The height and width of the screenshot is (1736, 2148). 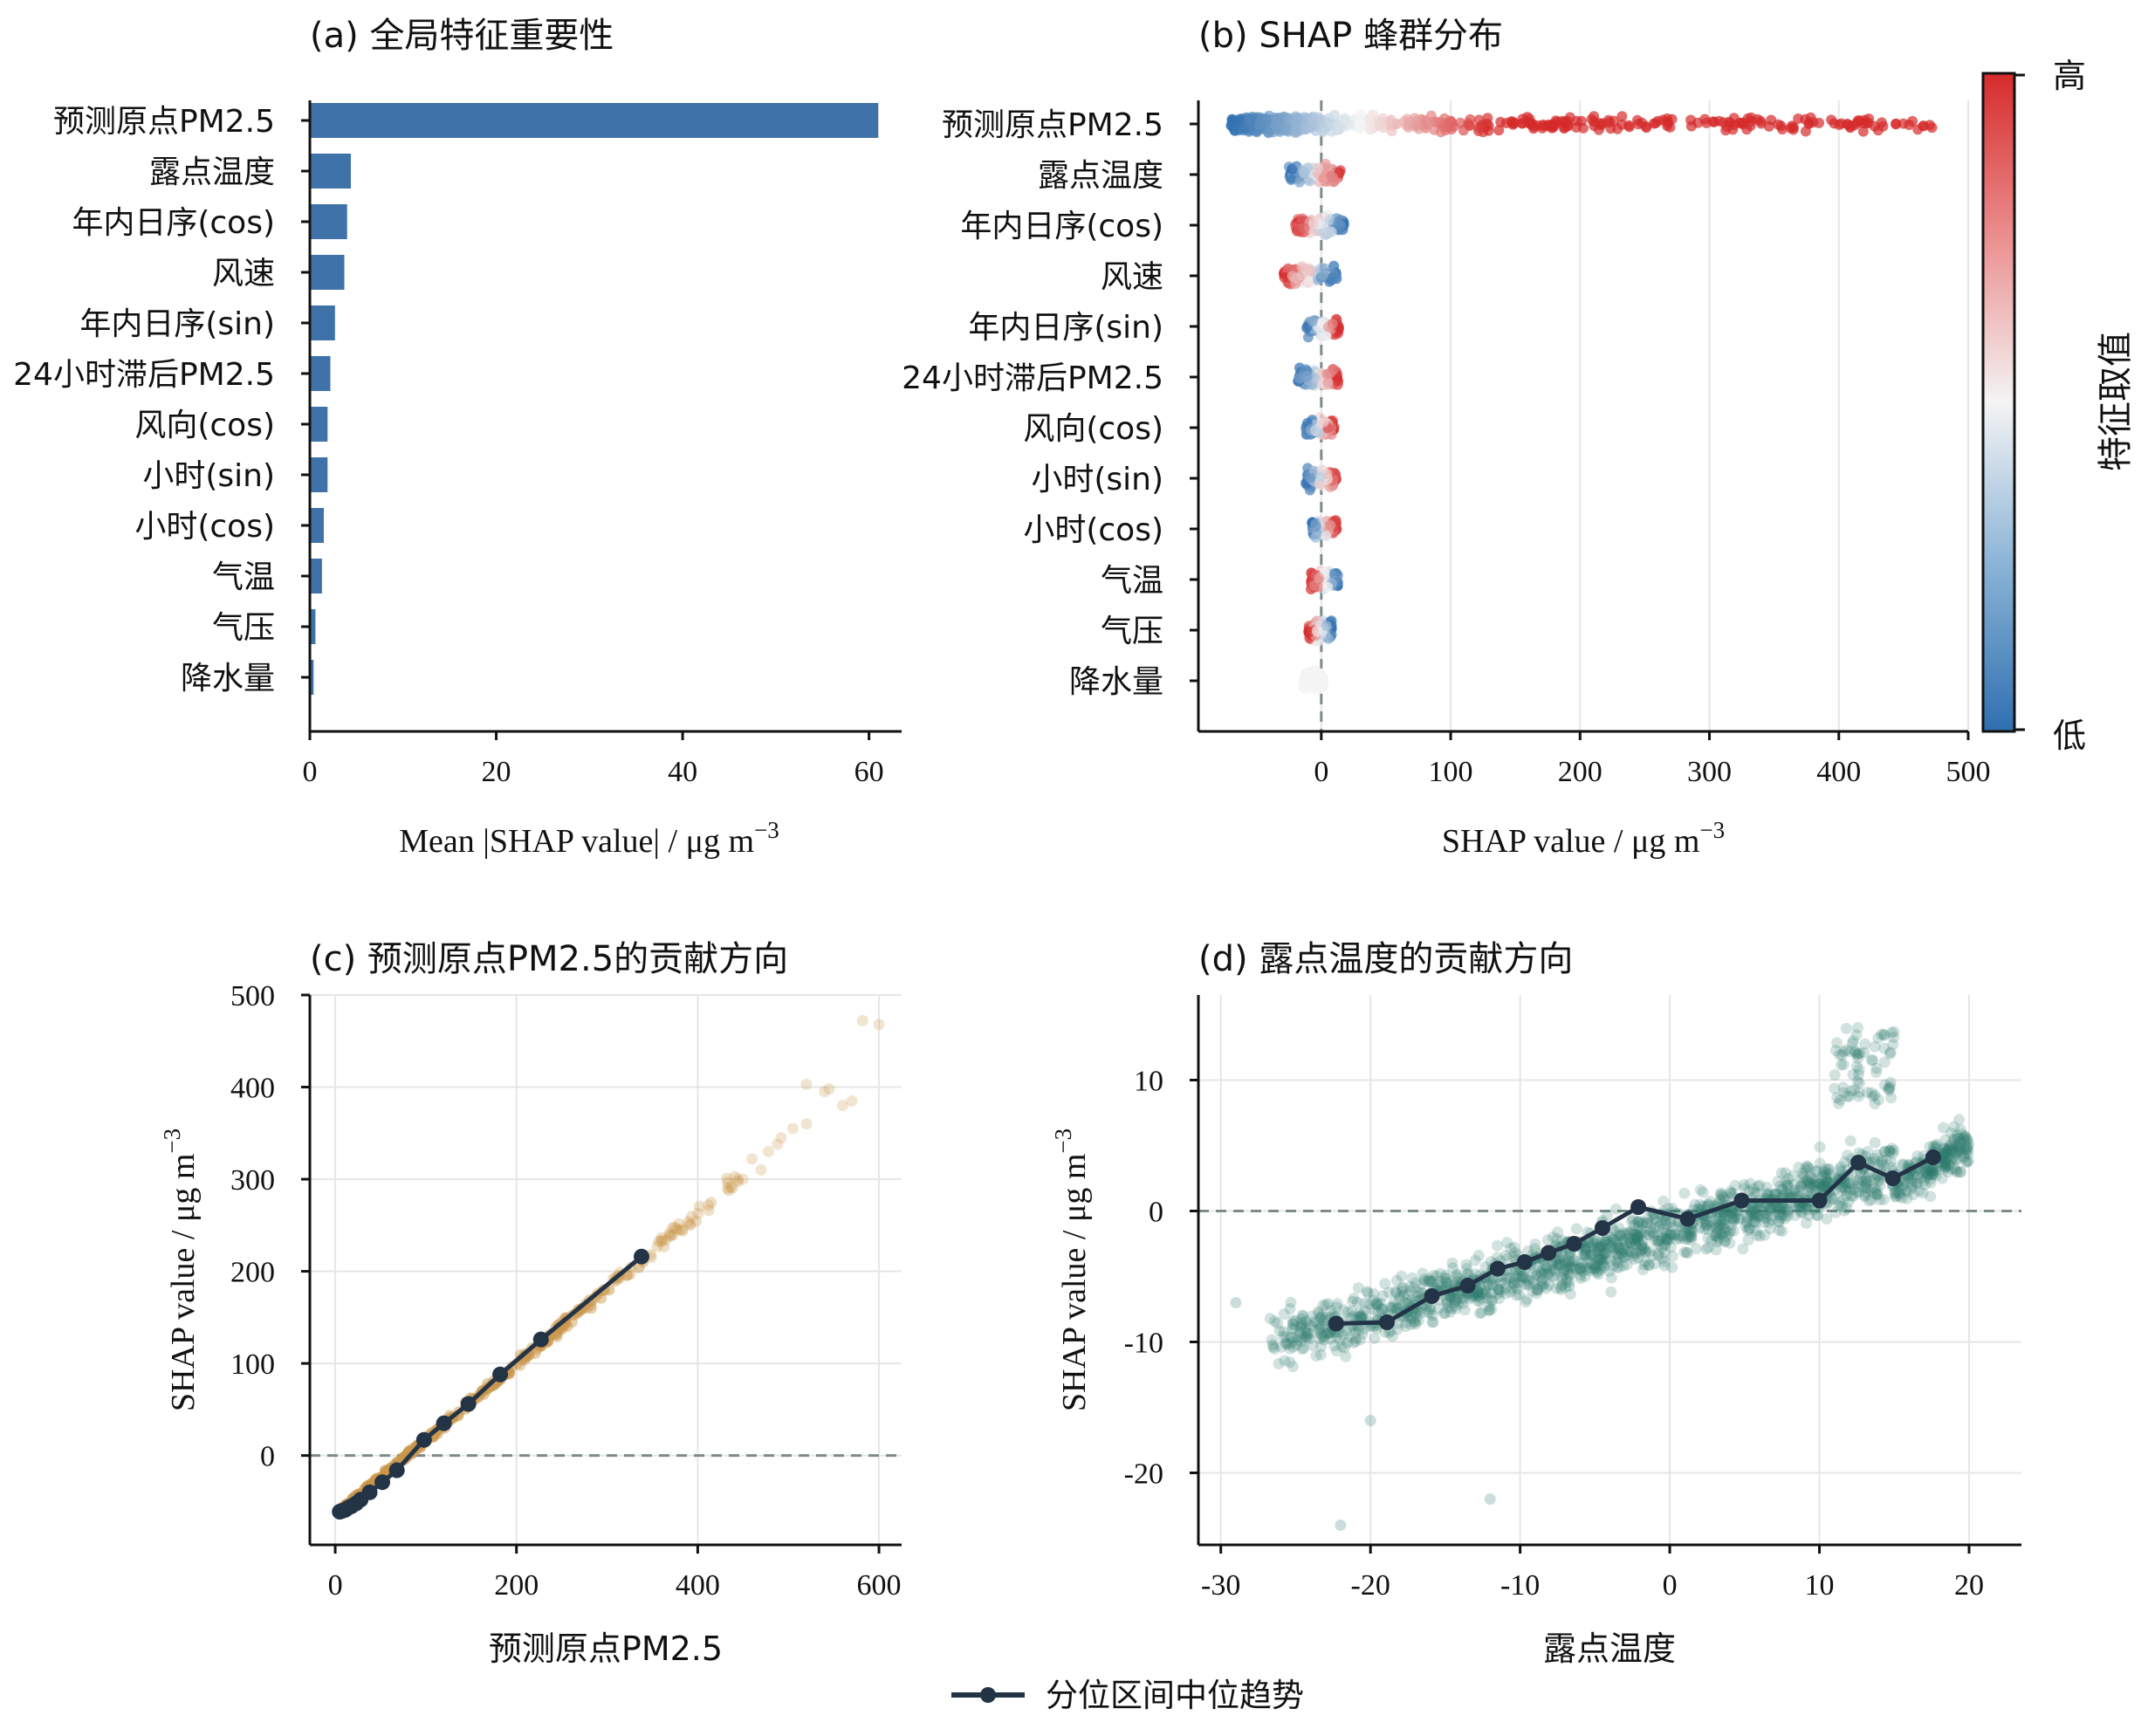 I want to click on y-tick-label: 风速, so click(x=243, y=274).